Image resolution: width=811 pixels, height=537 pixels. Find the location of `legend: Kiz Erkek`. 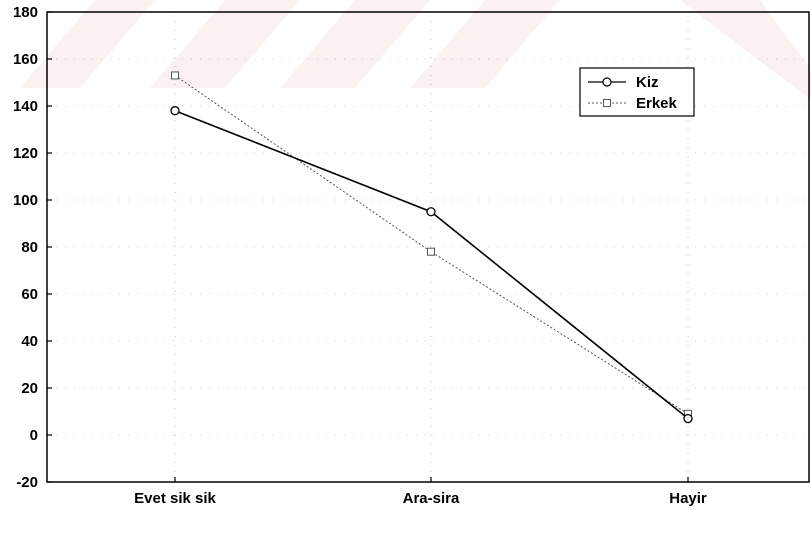

legend: Kiz Erkek is located at coordinates (637, 92).